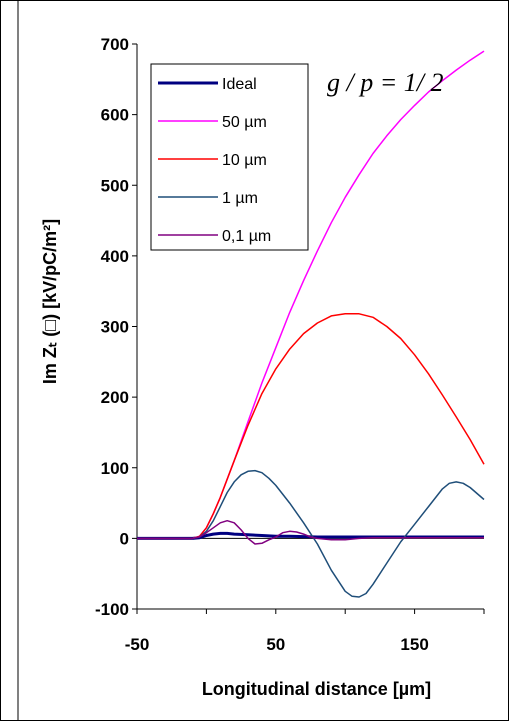  I want to click on legend-box, so click(229, 157).